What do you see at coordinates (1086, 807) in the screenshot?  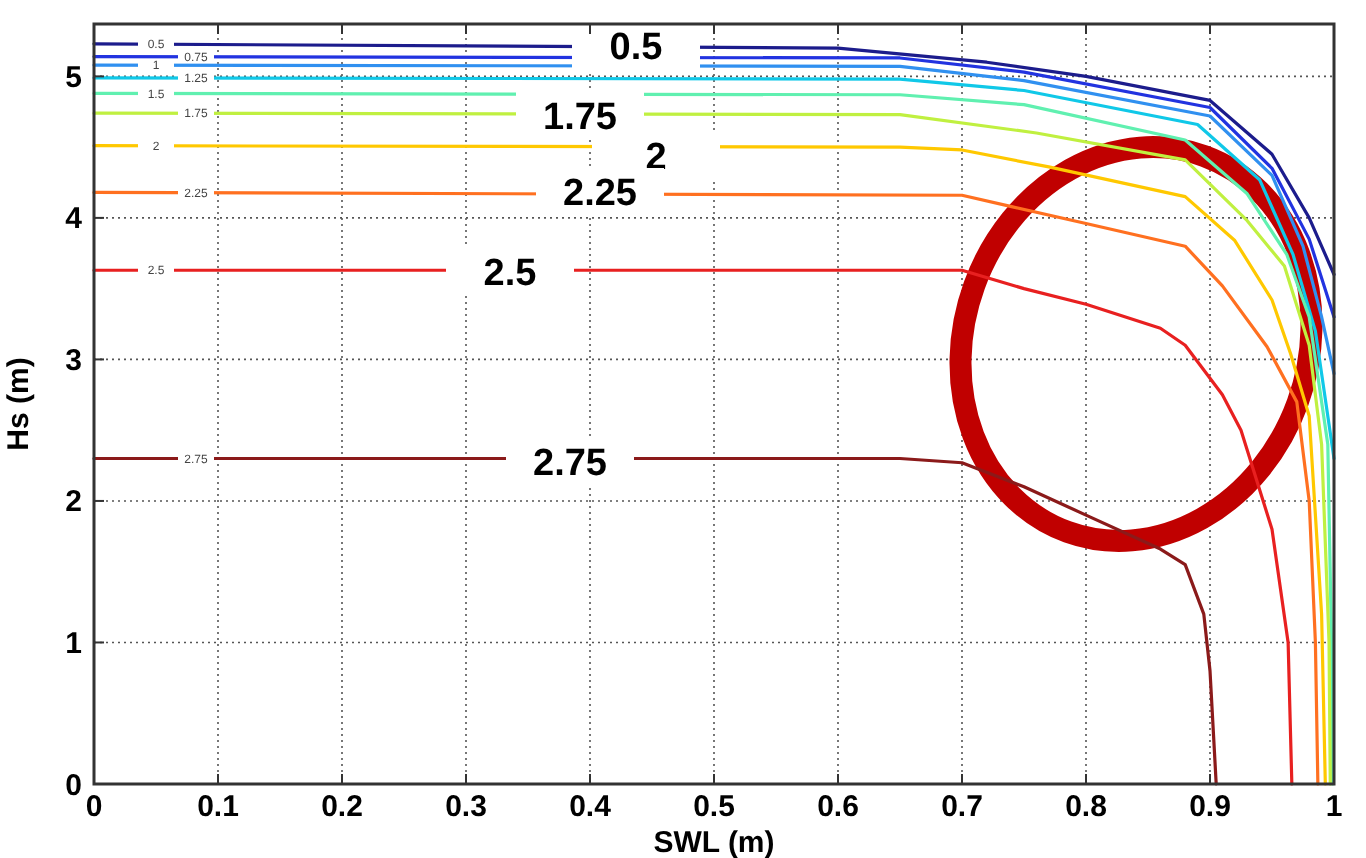 I see `x-tick-label: 0.8` at bounding box center [1086, 807].